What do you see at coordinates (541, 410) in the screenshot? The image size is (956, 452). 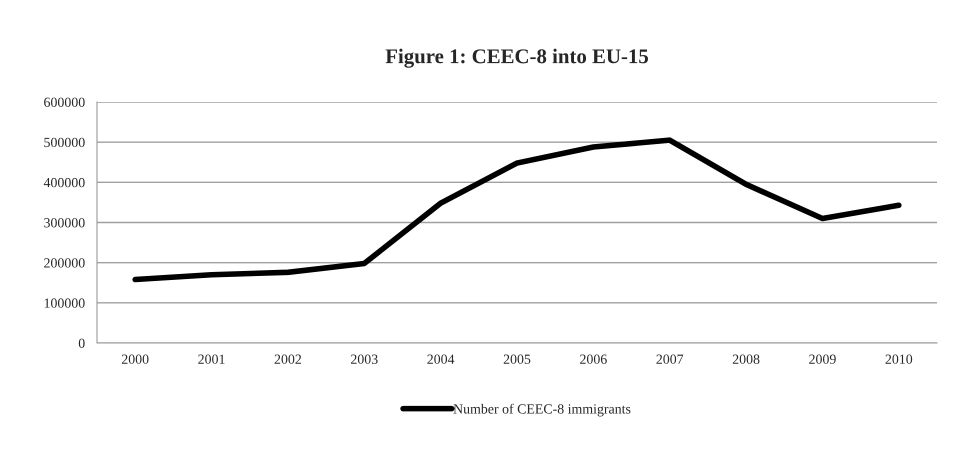 I see `legend-label: Number of CEEC-8 immigrants` at bounding box center [541, 410].